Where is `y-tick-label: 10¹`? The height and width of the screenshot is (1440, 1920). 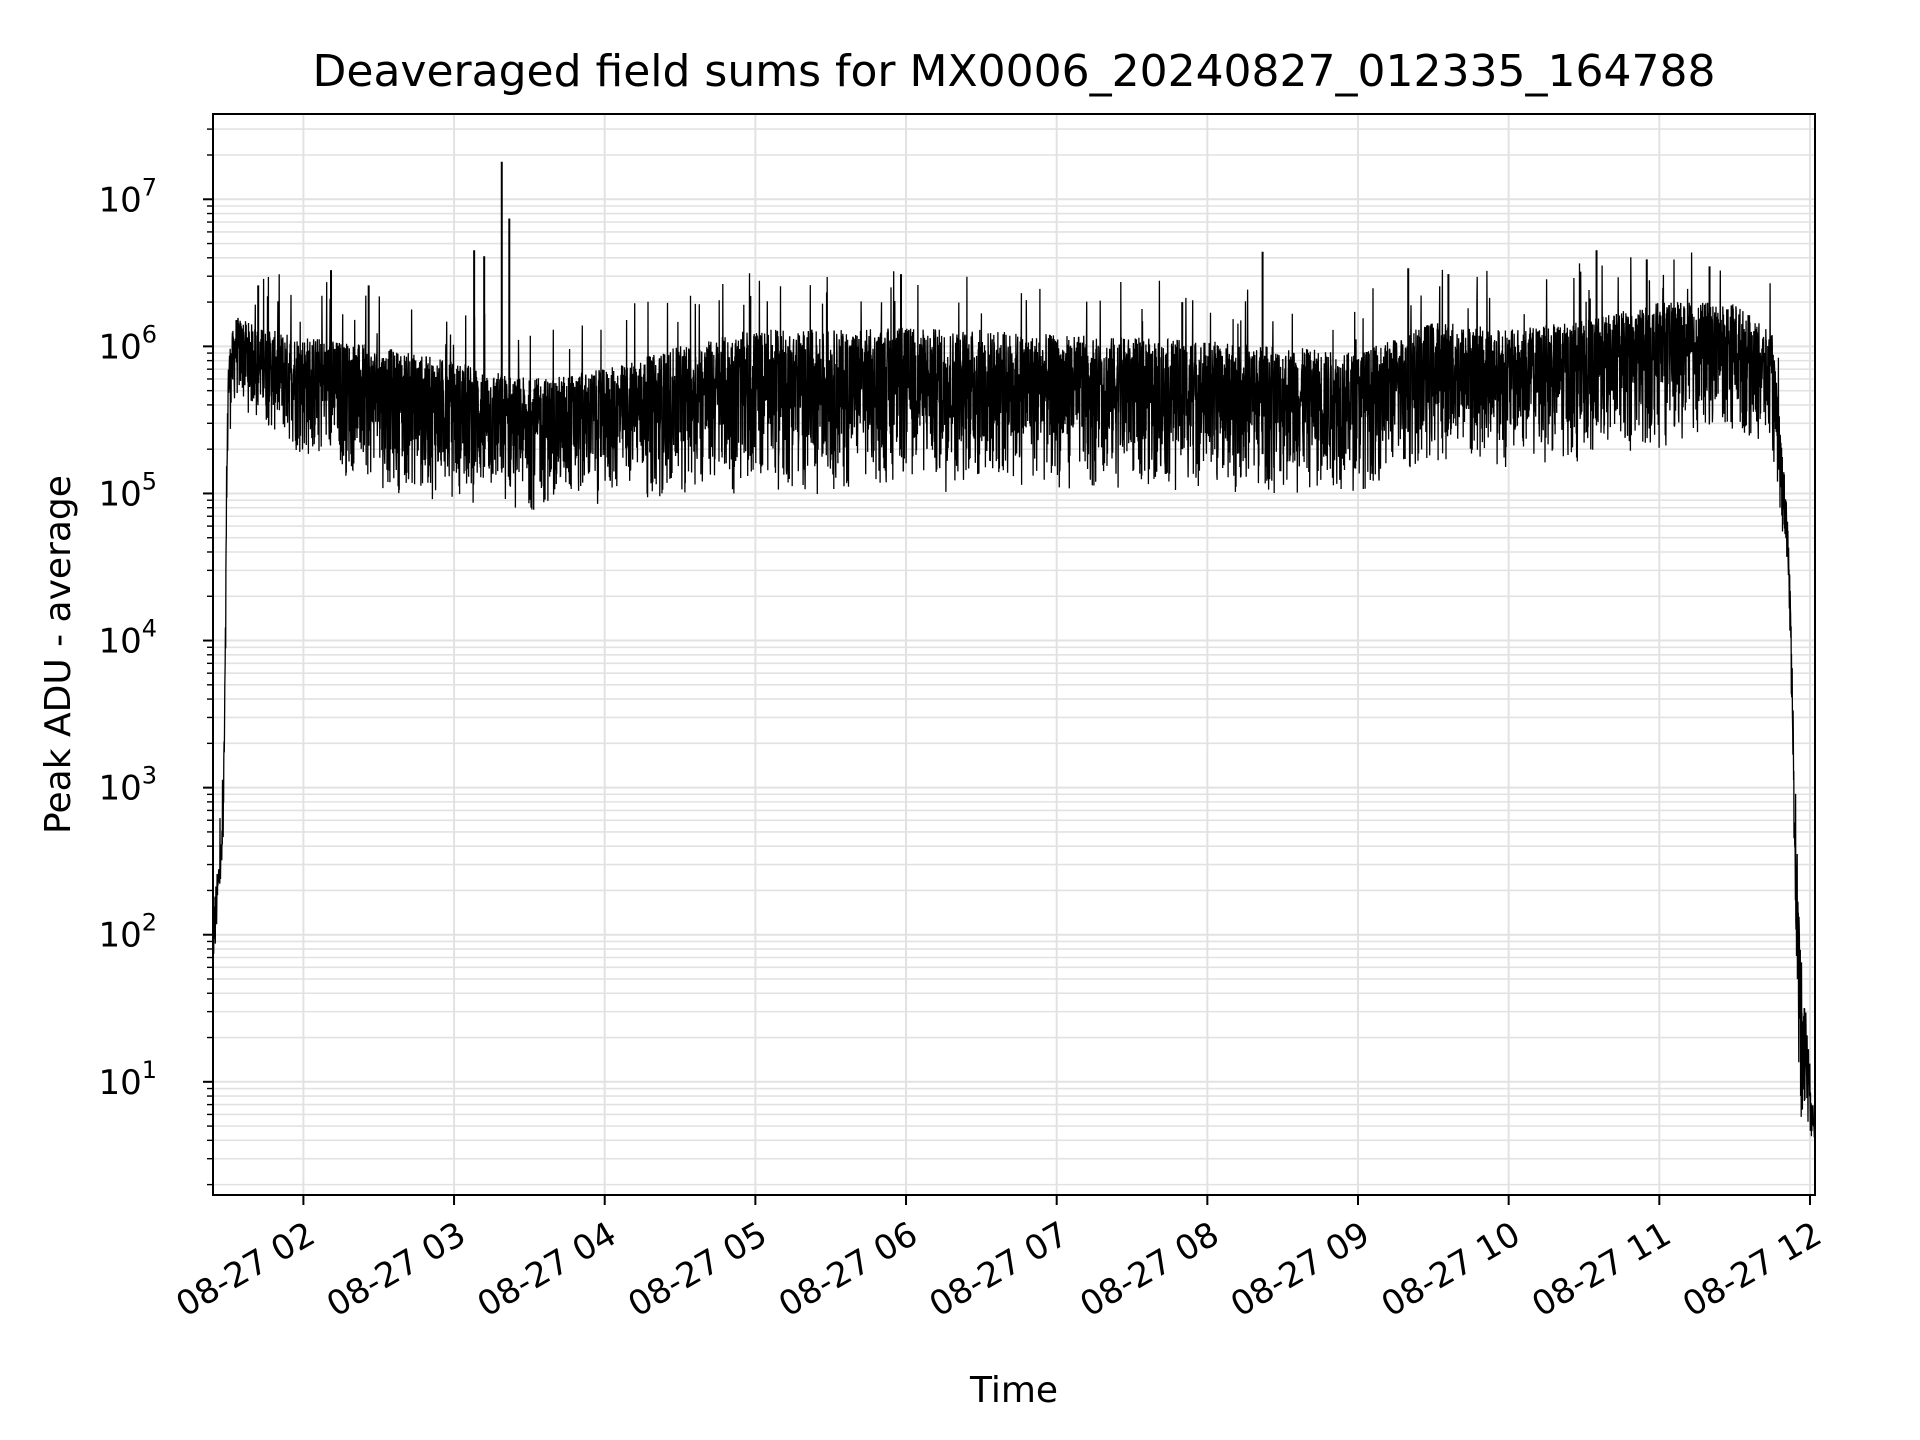 y-tick-label: 10¹ is located at coordinates (127, 1079).